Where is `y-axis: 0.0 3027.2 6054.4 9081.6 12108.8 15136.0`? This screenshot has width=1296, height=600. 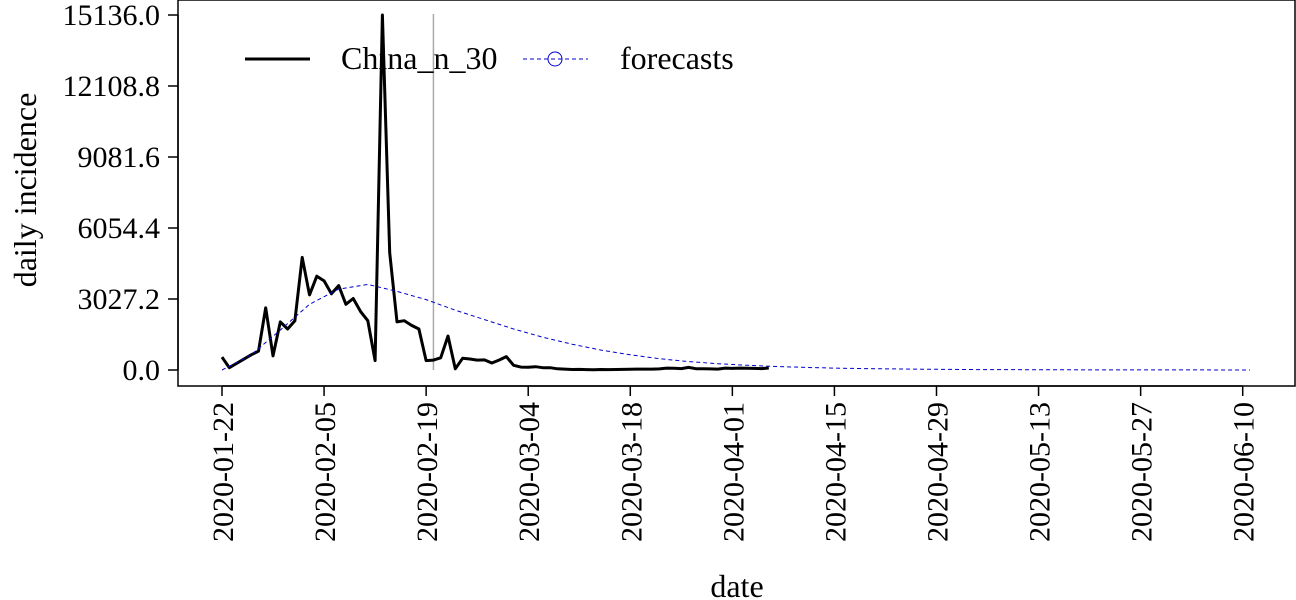
y-axis: 0.0 3027.2 6054.4 9081.6 12108.8 15136.0 is located at coordinates (121, 193).